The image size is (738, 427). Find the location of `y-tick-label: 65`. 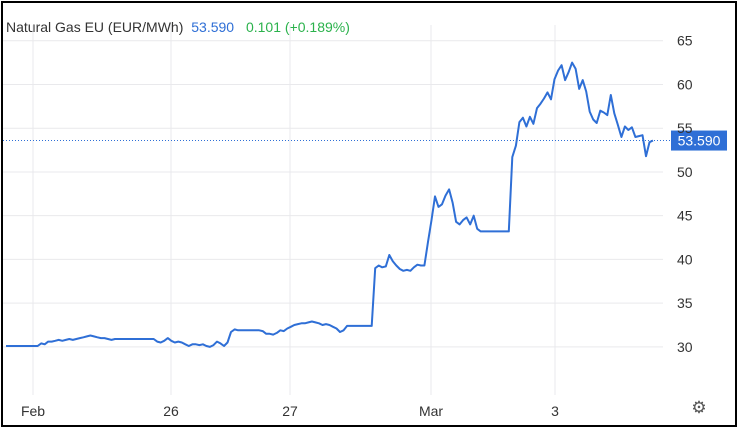

y-tick-label: 65 is located at coordinates (685, 41).